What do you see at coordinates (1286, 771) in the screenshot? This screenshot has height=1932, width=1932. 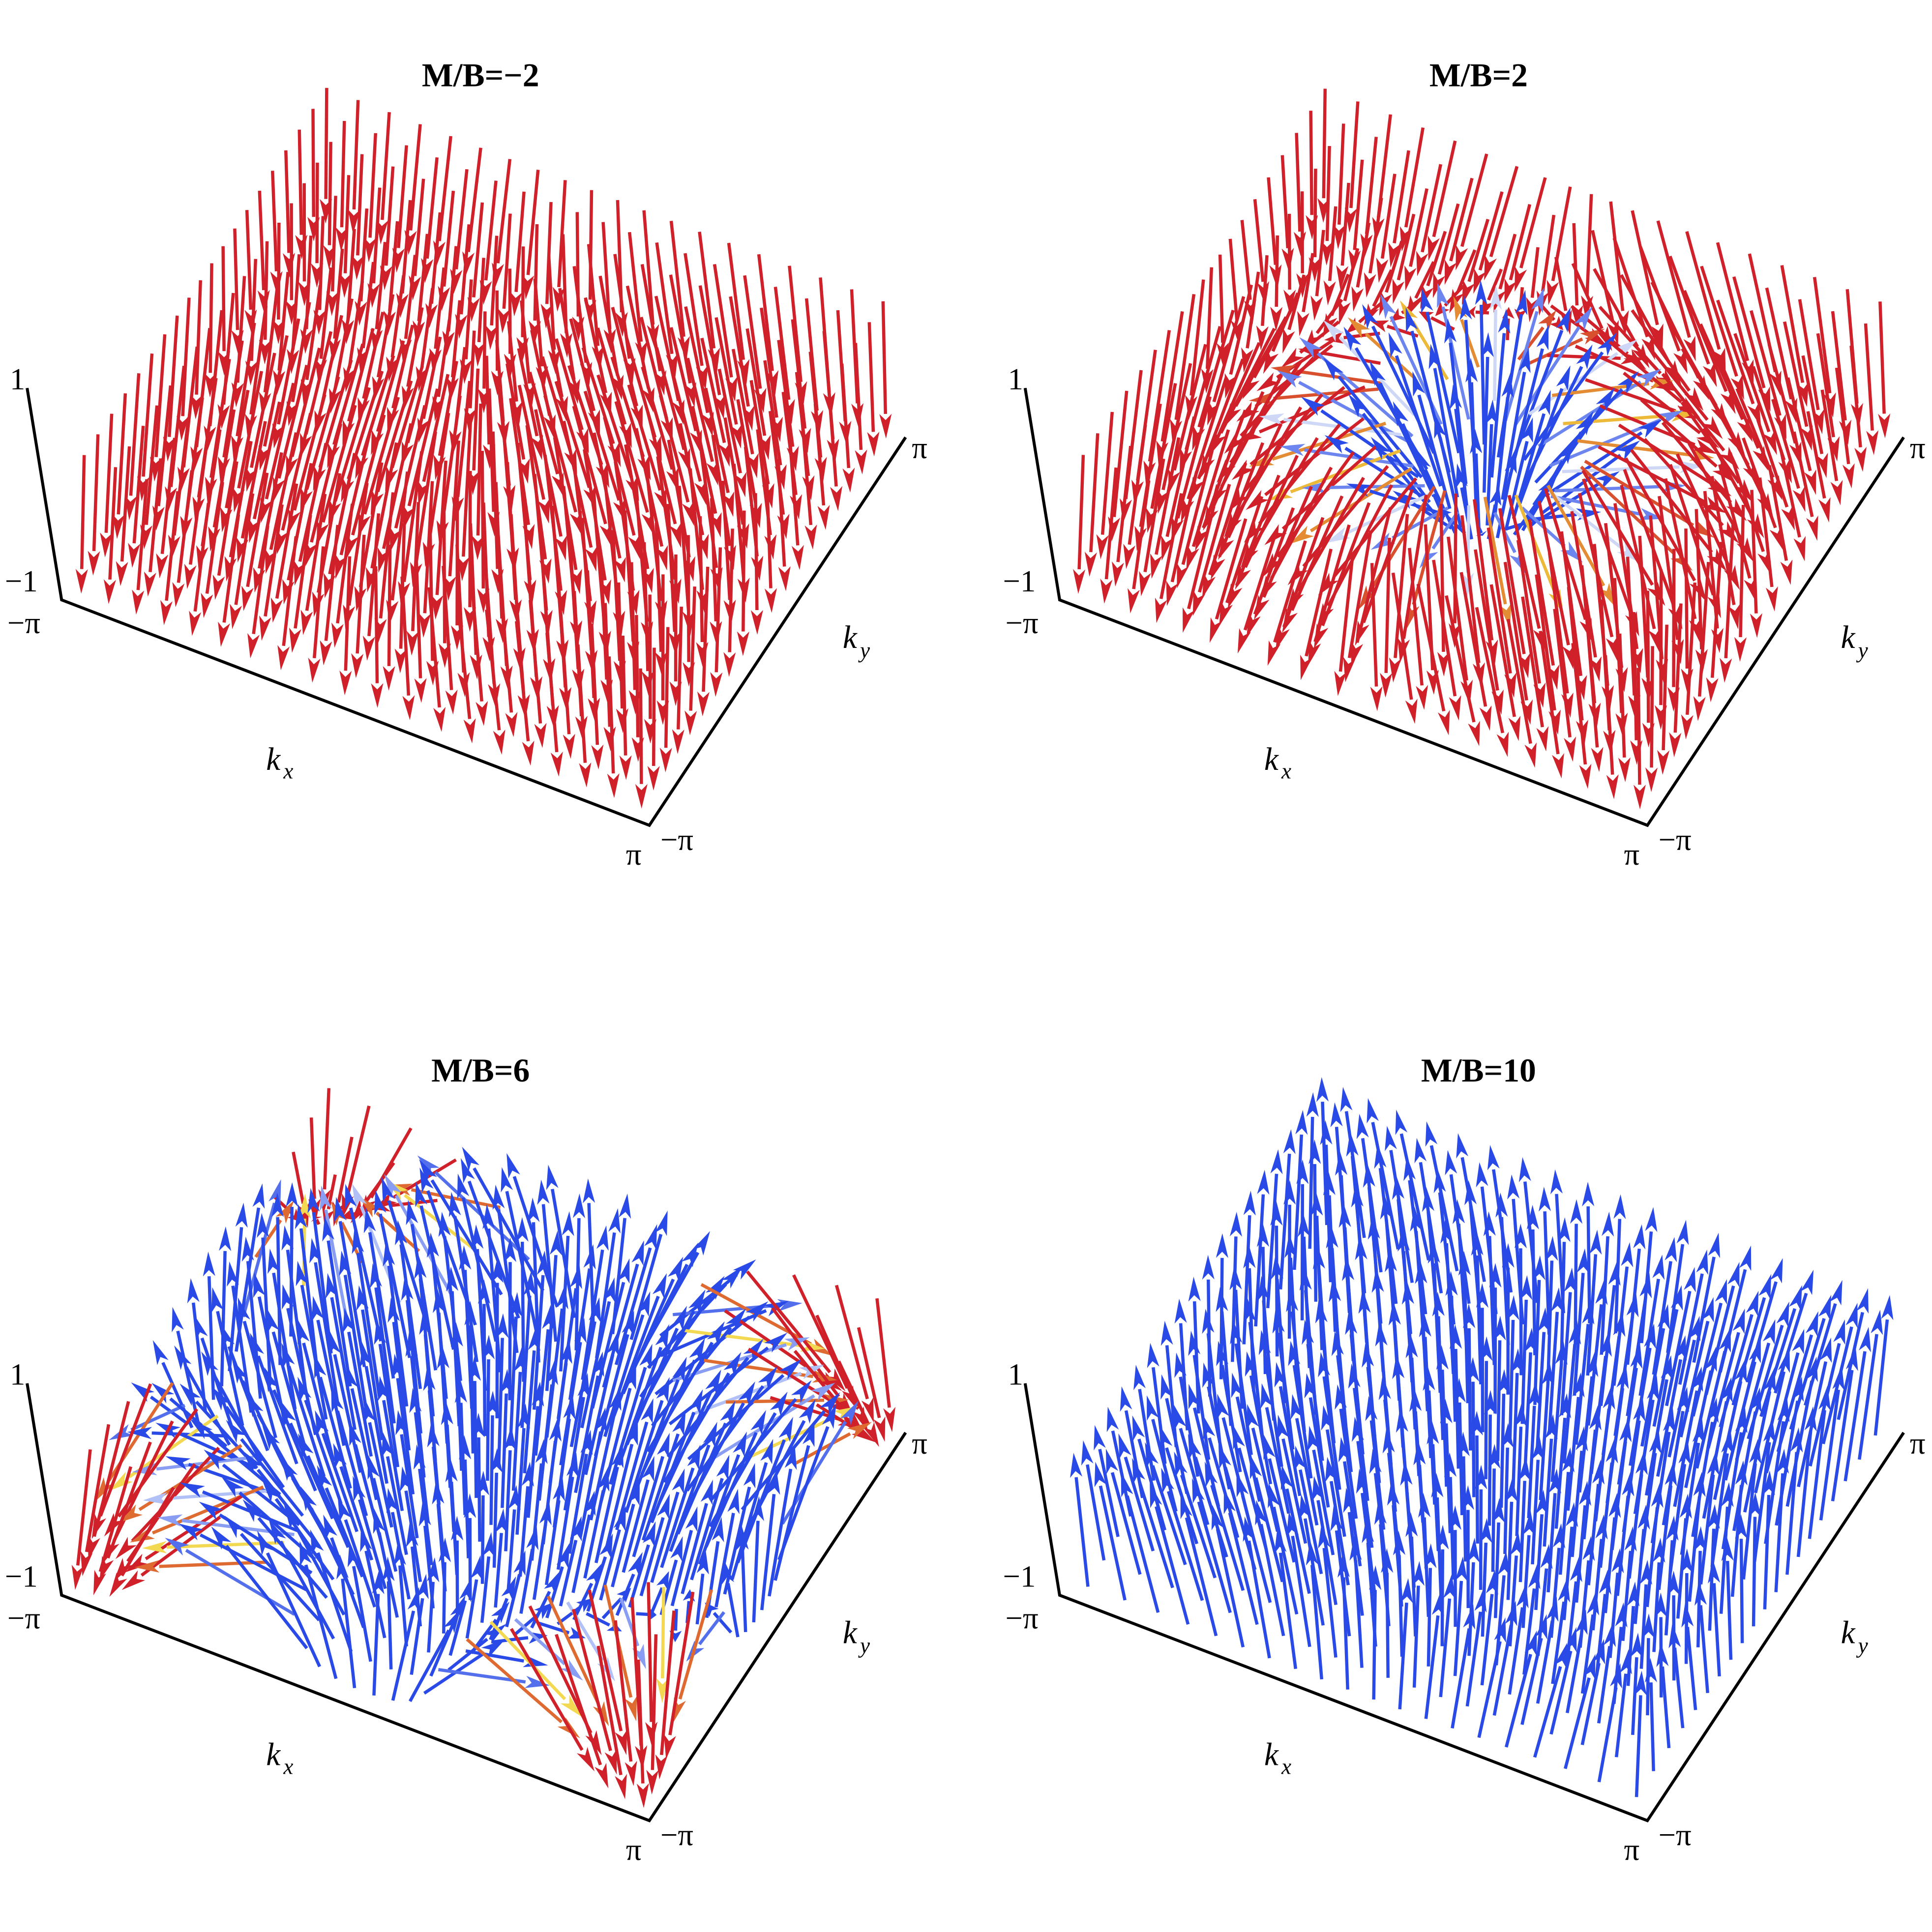 I see `x-axis-label-sub: x` at bounding box center [1286, 771].